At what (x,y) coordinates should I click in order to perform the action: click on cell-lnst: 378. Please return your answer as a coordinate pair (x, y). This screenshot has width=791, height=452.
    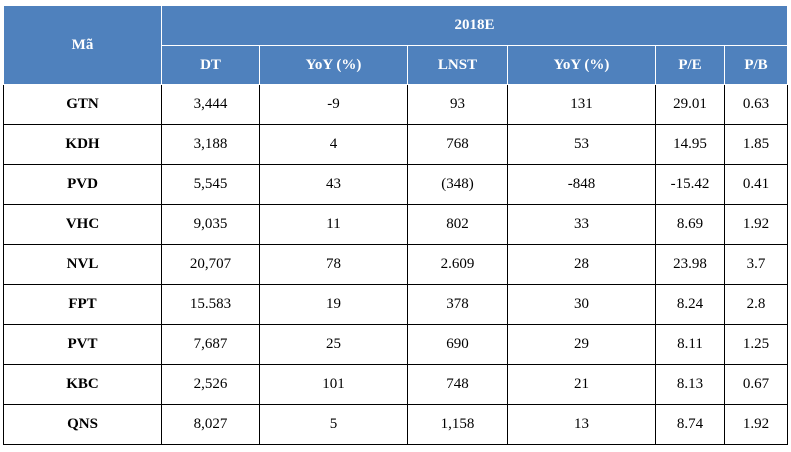
    Looking at the image, I should click on (457, 304).